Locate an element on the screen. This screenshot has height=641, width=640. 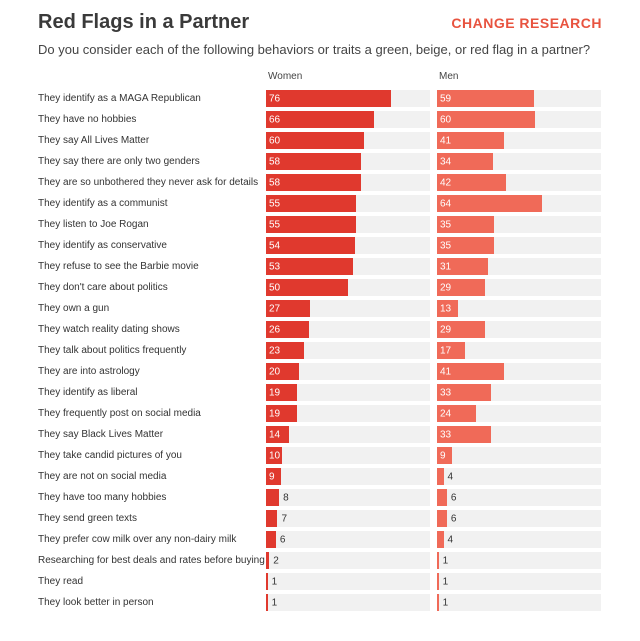
category-label: They send green texts is located at coordinates (87, 518).